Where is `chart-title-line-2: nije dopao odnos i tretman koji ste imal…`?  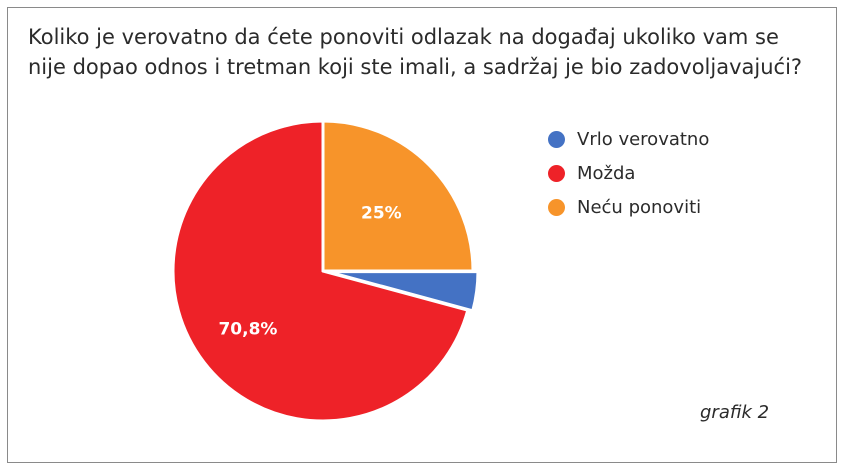
chart-title-line-2: nije dopao odnos i tretman koji ste imal… is located at coordinates (415, 67).